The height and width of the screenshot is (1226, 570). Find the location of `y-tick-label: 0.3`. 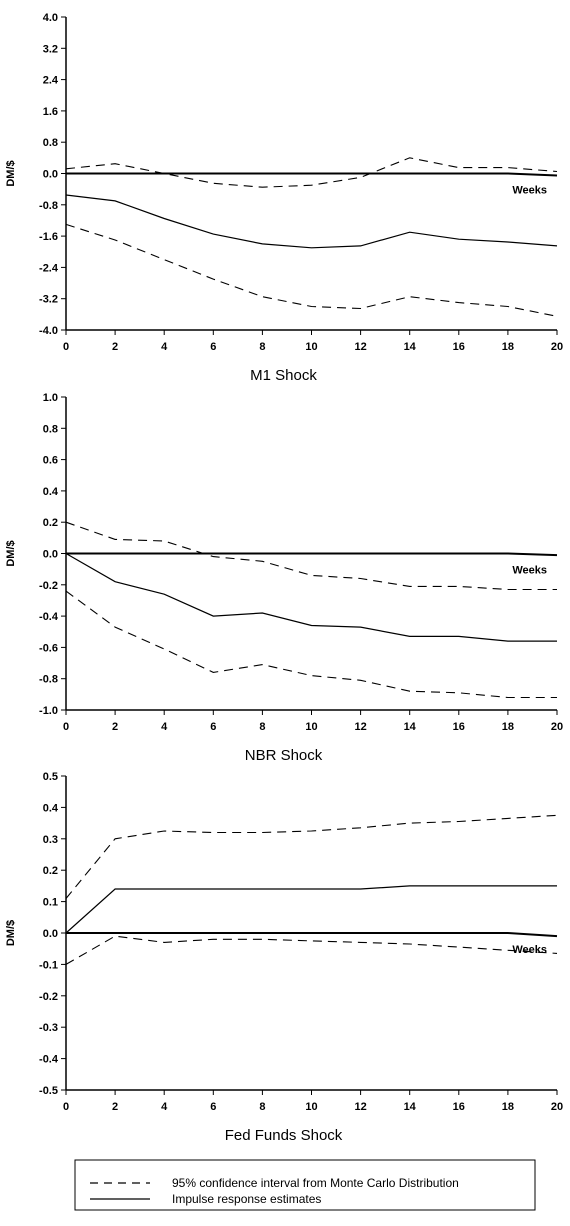

y-tick-label: 0.3 is located at coordinates (50, 840).